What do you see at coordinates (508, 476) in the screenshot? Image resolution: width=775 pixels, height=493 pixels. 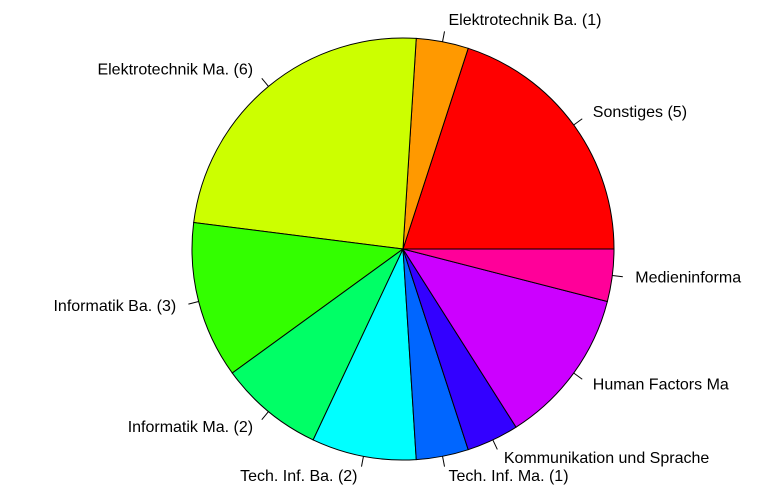 I see `slice-label: Tech. Inf. Ma. (1)` at bounding box center [508, 476].